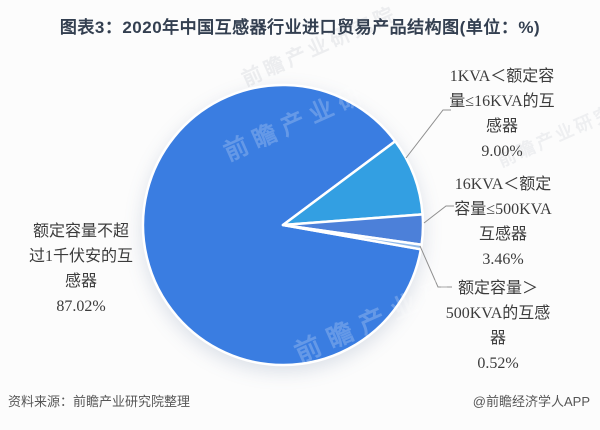  I want to click on label-gt500kva-slice: 额定容量＞ 500KVA的互感 器 0.52%, so click(498, 326).